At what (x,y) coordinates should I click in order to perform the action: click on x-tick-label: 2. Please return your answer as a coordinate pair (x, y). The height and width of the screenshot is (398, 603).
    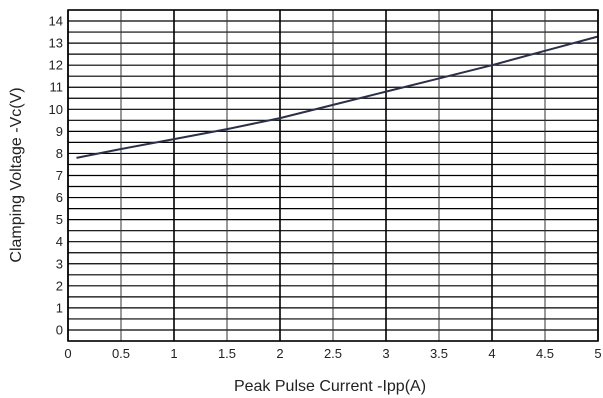
    Looking at the image, I should click on (279, 353).